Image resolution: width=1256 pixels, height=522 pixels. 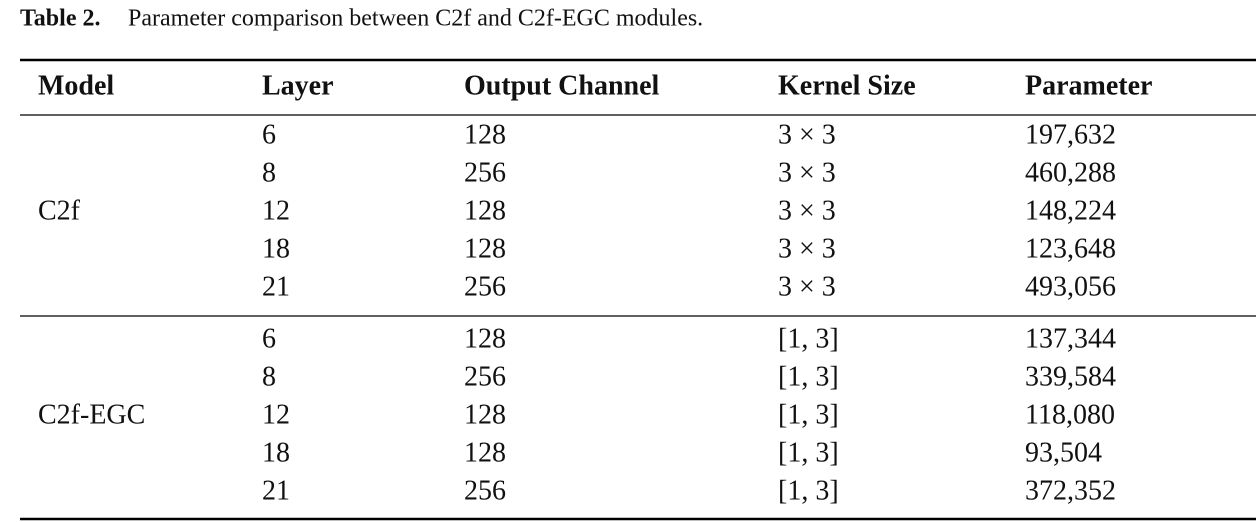 I want to click on cell: 372,352, so click(x=1070, y=490).